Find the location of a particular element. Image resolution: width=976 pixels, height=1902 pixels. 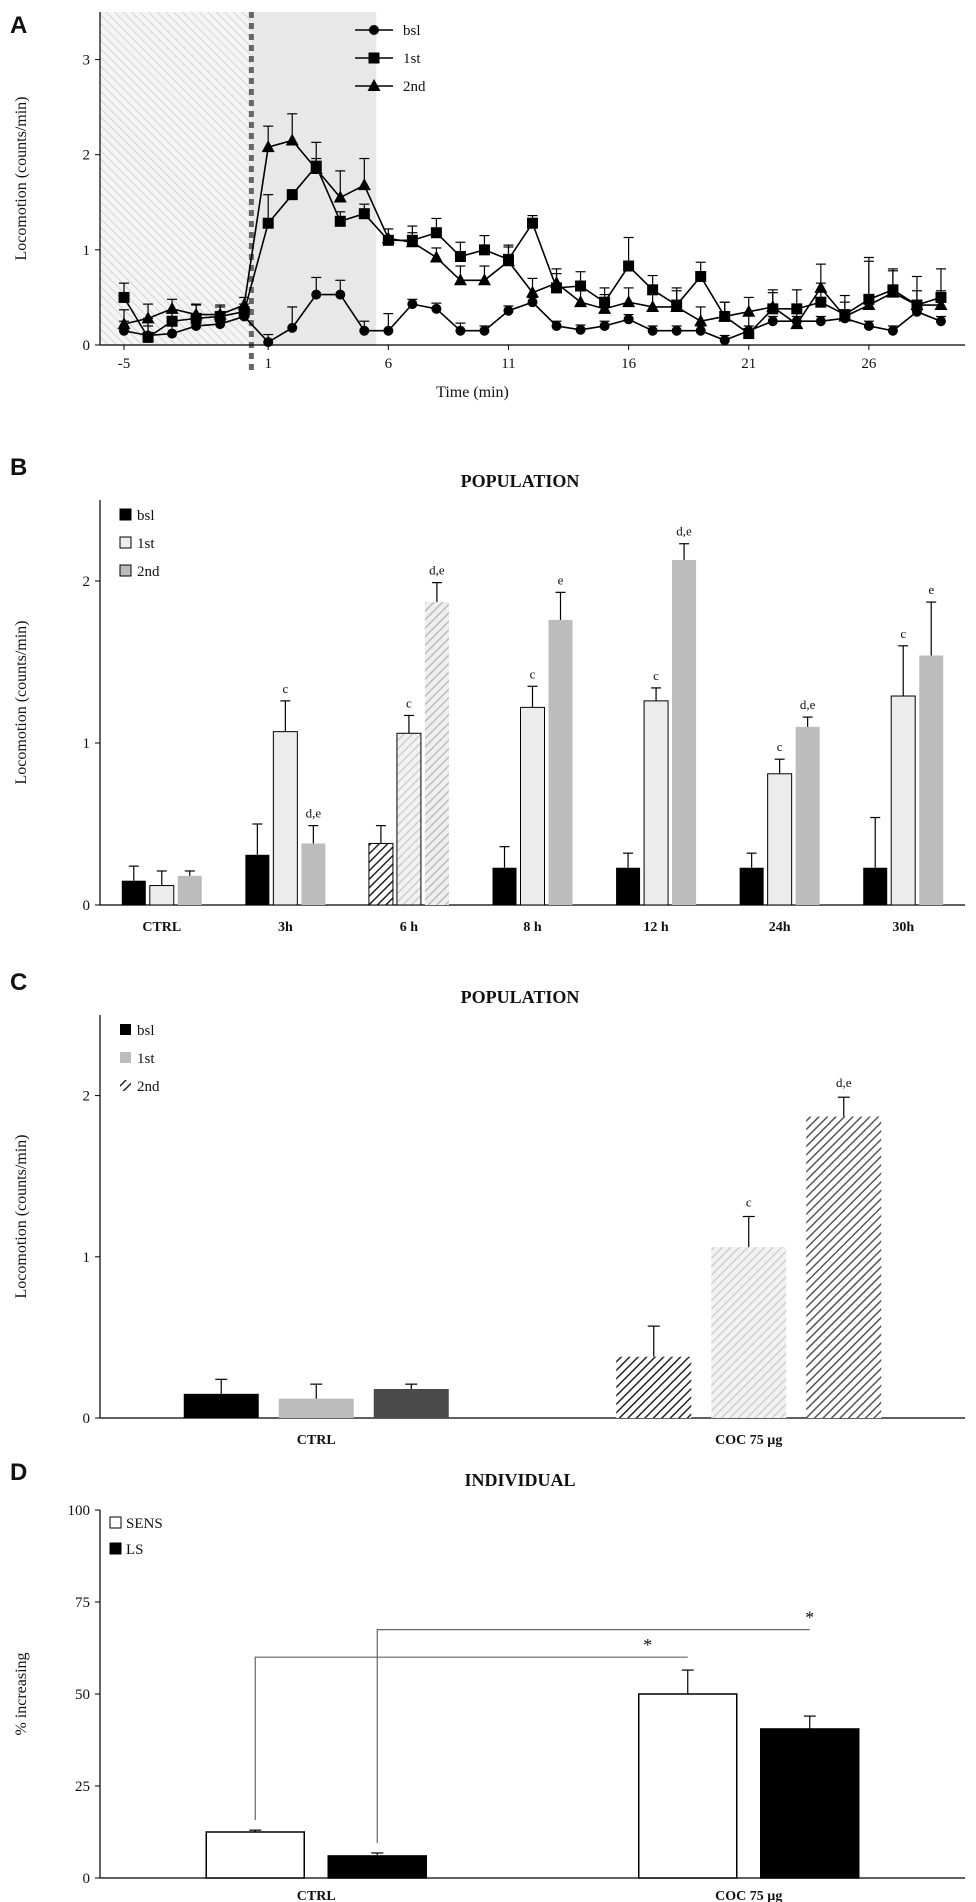

category-label: 12 h is located at coordinates (656, 927).